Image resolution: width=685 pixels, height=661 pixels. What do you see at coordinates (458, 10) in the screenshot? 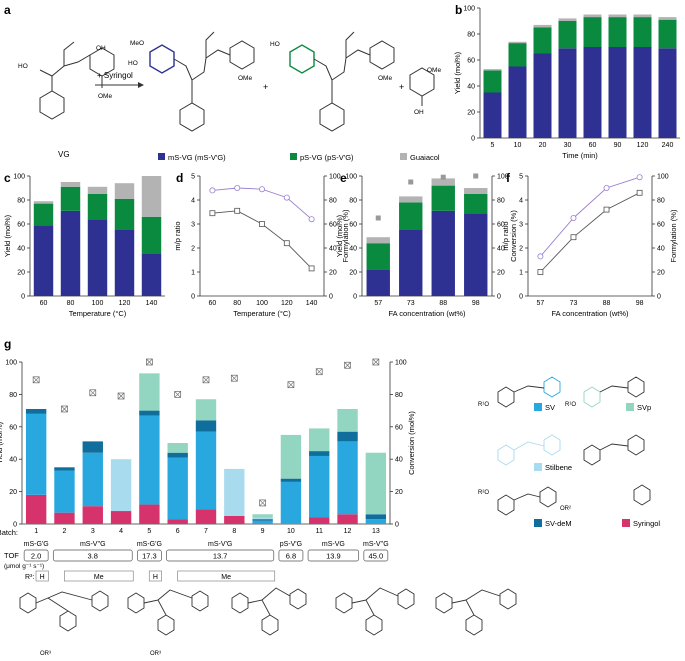
I see `panel-label-b: b` at bounding box center [458, 10].